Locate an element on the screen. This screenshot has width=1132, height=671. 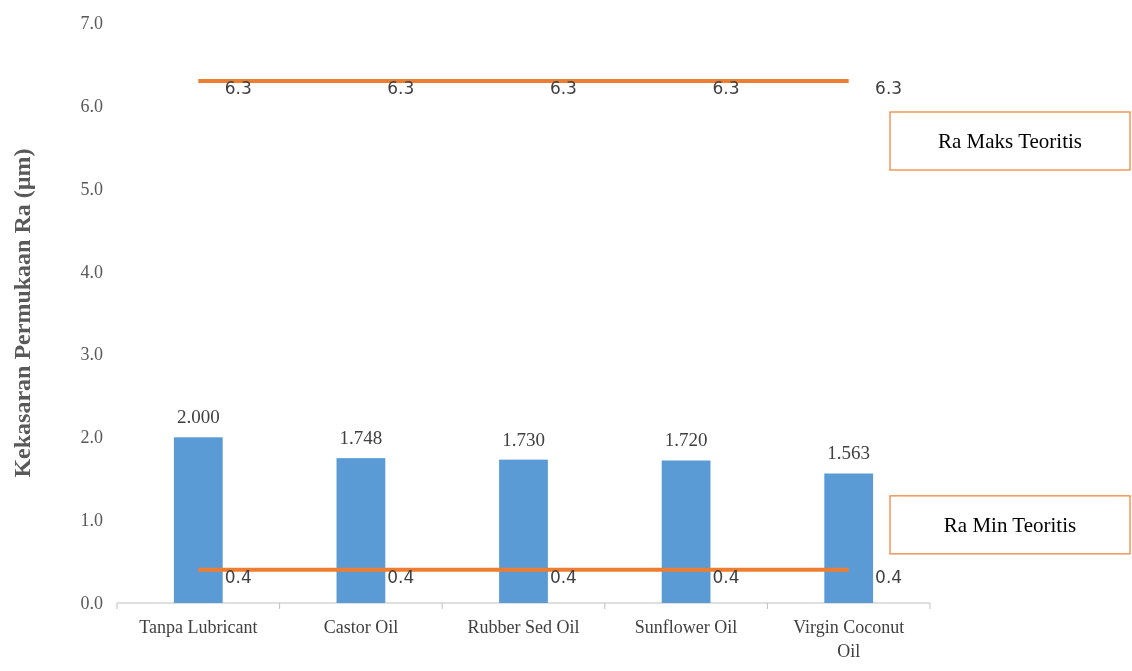
x-tick-label: Castor Oil is located at coordinates (361, 627).